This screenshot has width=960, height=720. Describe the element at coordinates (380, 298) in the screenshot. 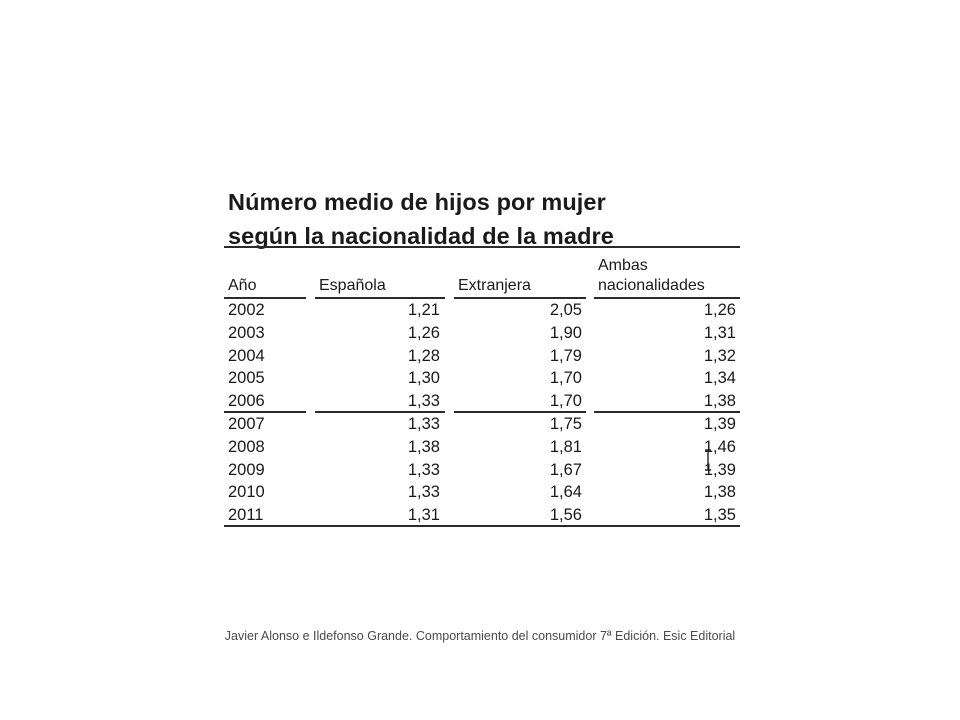

I see `header-rule-espanola` at that location.